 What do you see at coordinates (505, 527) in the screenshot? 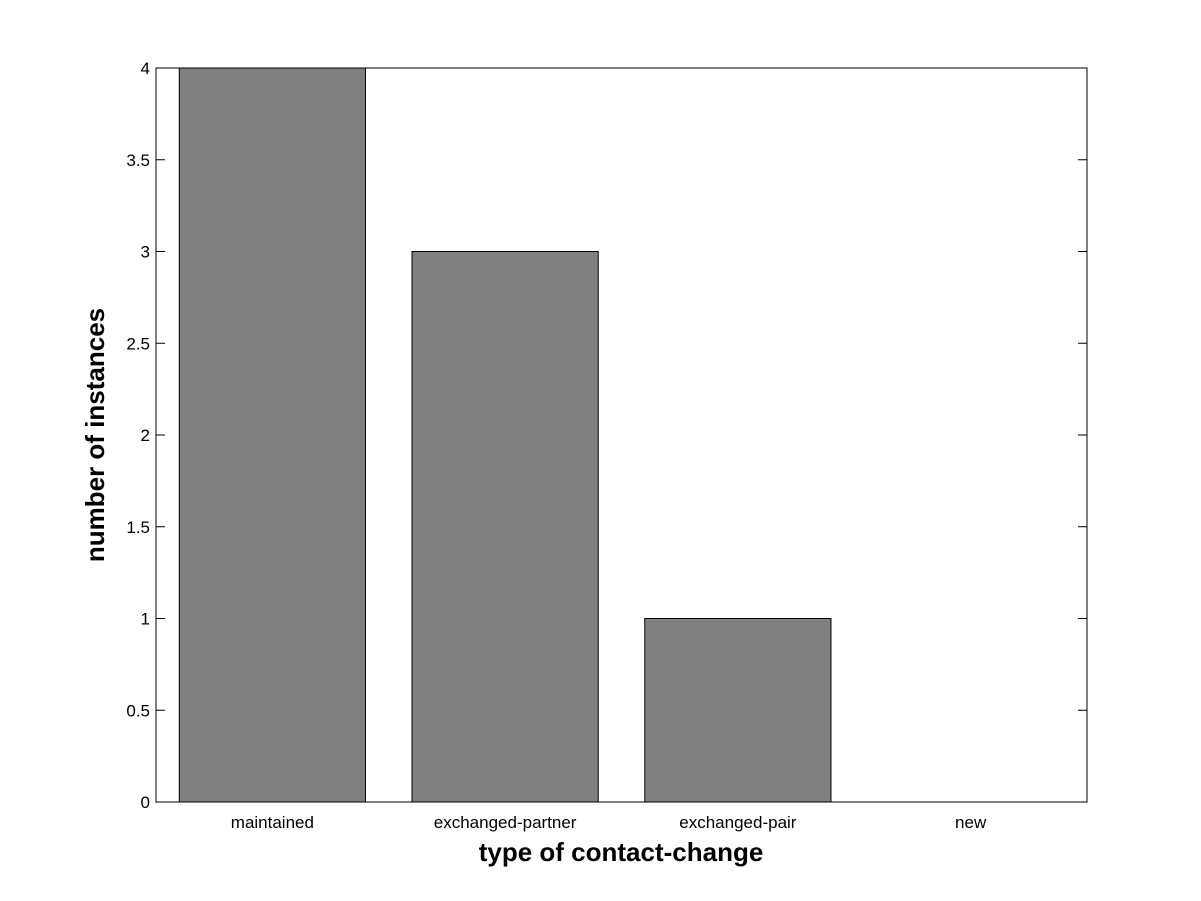
I see `bar-exchanged-partner` at bounding box center [505, 527].